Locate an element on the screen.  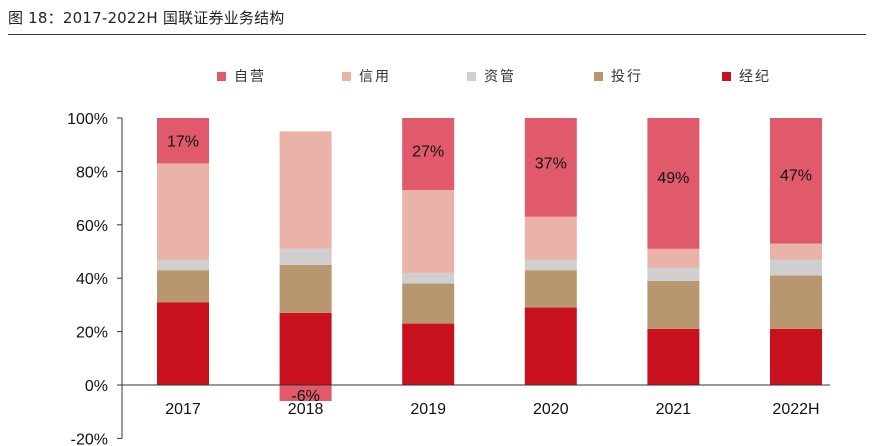
data-label: 49% is located at coordinates (673, 178).